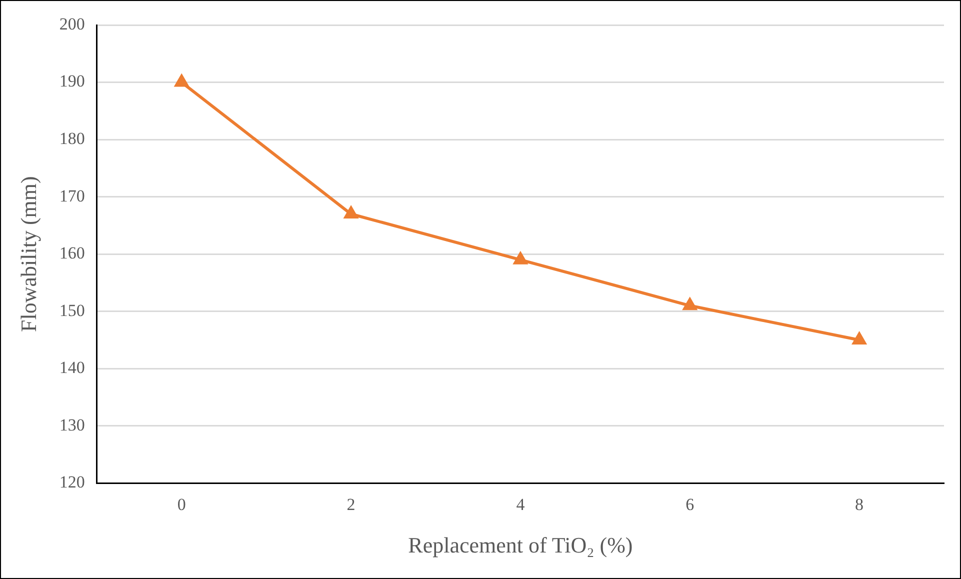 The width and height of the screenshot is (961, 579). I want to click on x-tick-label: 0, so click(181, 504).